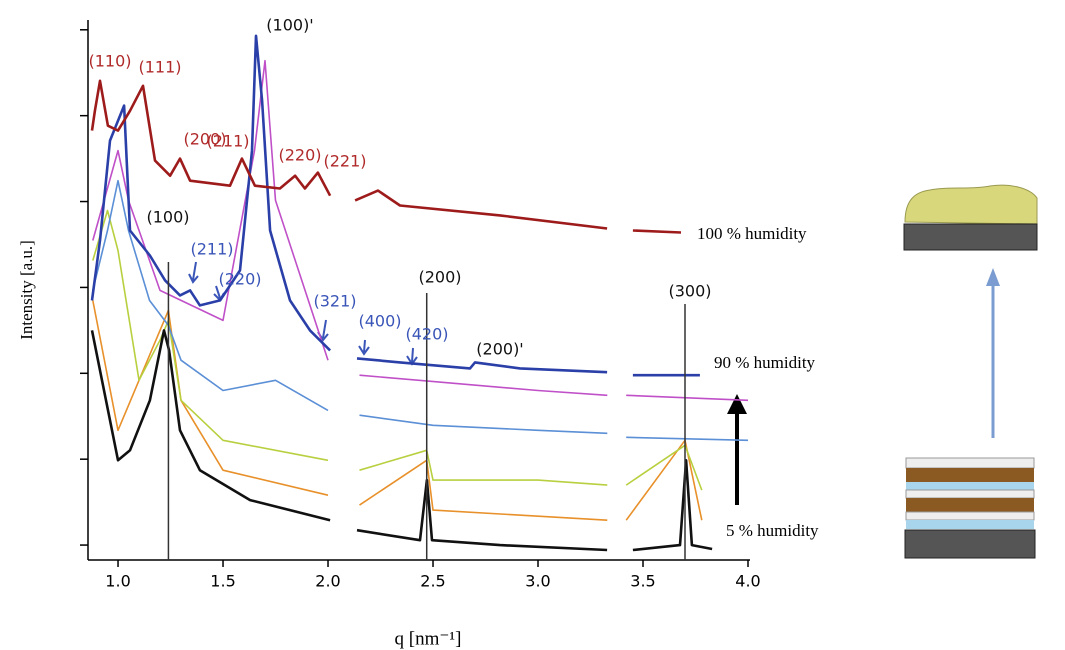 This screenshot has width=1065, height=650. I want to click on x-tick-label: 3.0, so click(537, 581).